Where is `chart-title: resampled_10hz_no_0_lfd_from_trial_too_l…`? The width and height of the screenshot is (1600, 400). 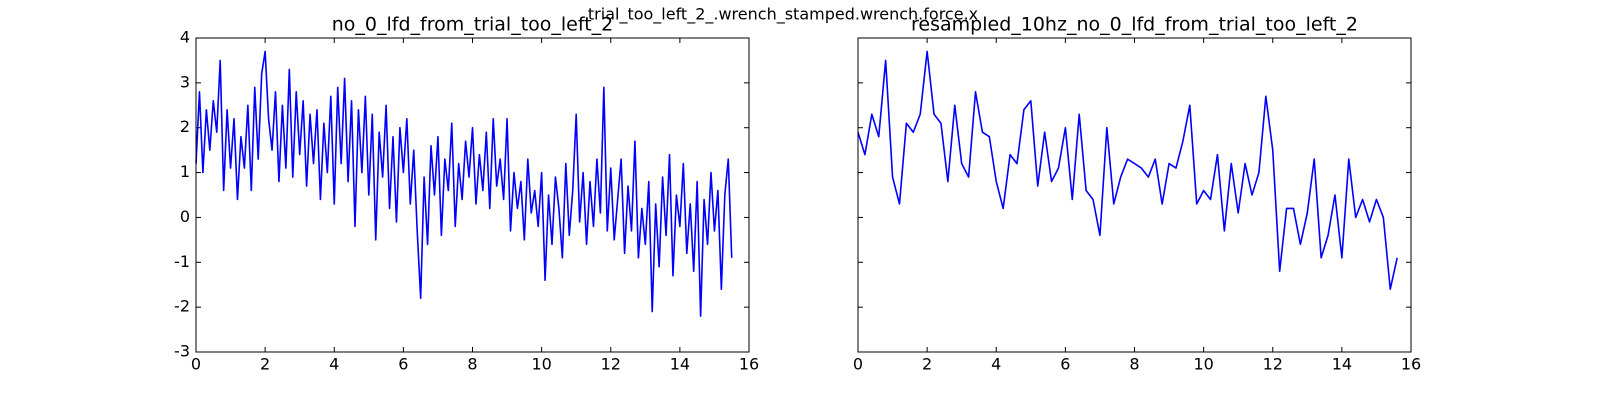 chart-title: resampled_10hz_no_0_lfd_from_trial_too_l… is located at coordinates (1134, 25).